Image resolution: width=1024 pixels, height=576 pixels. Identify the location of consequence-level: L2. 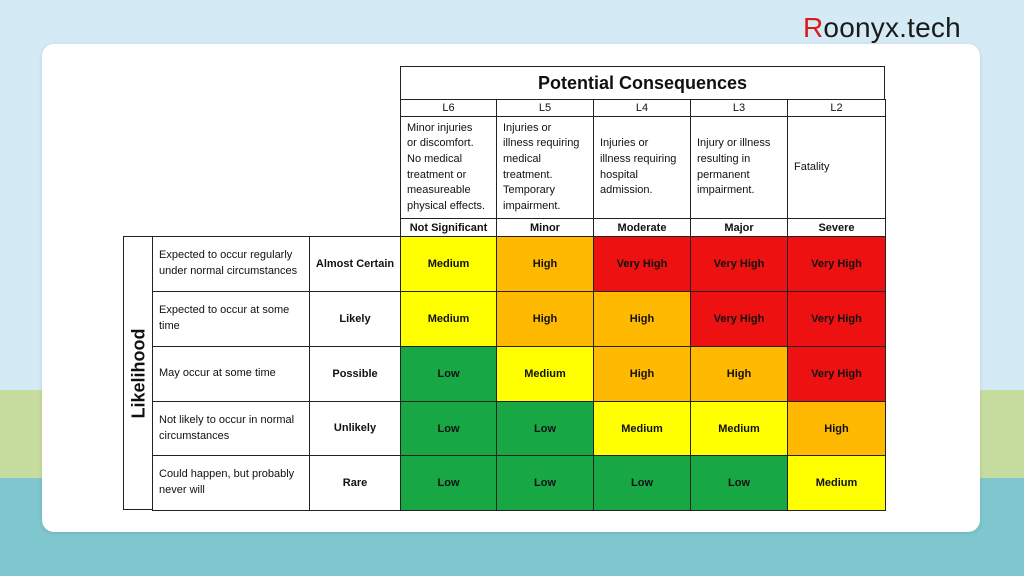
(836, 108).